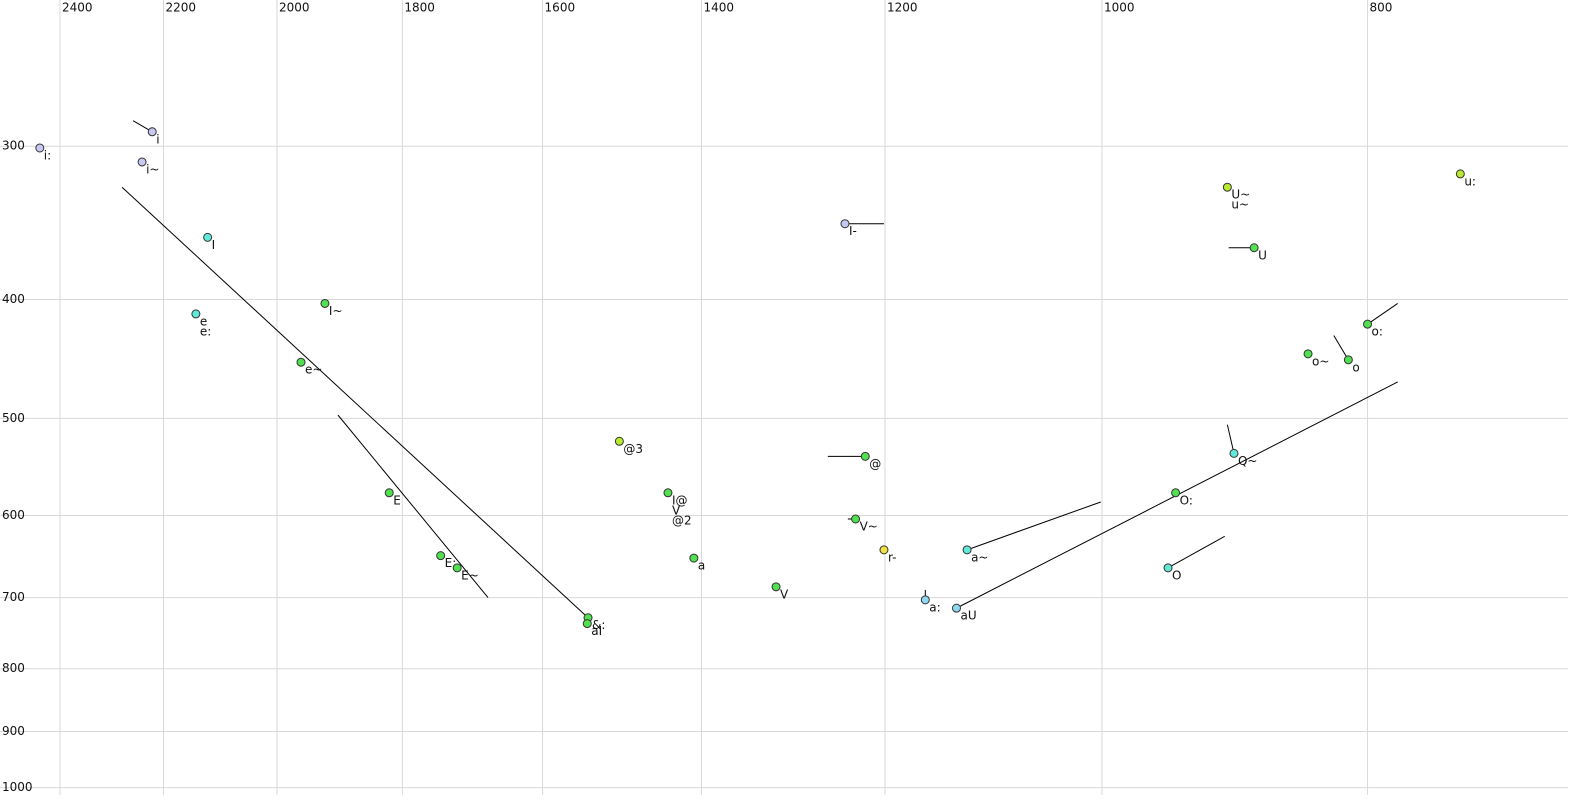 This screenshot has height=804, width=1580. Describe the element at coordinates (869, 527) in the screenshot. I see `vowel-label: V~` at that location.